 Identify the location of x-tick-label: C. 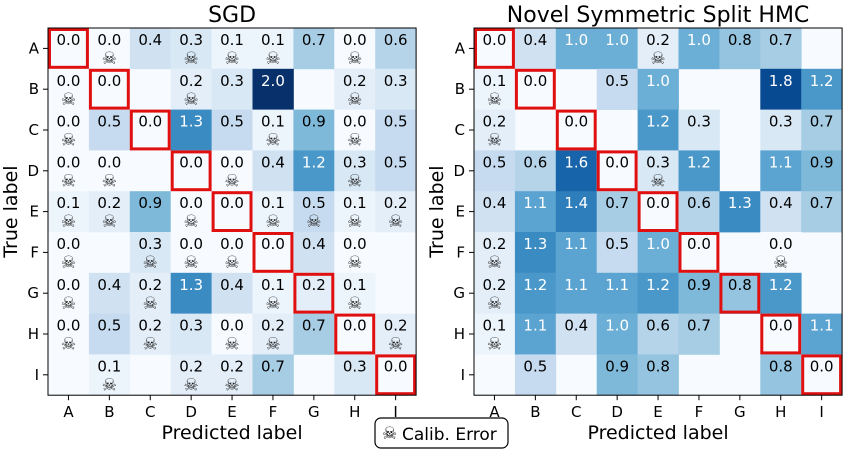
(150, 412).